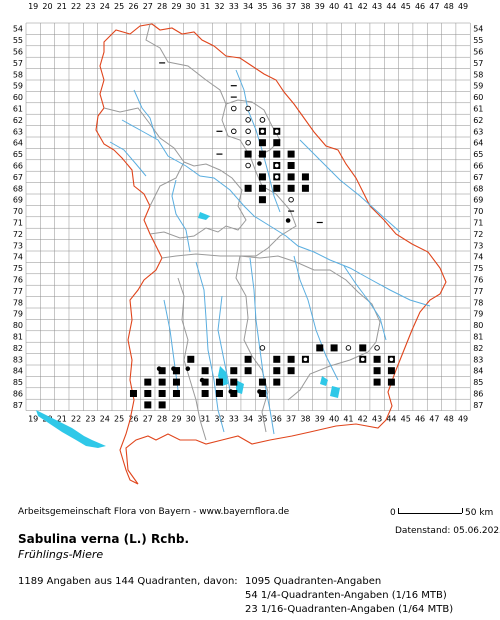 The height and width of the screenshot is (620, 500). I want to click on y-label-left: 55, so click(18, 40).